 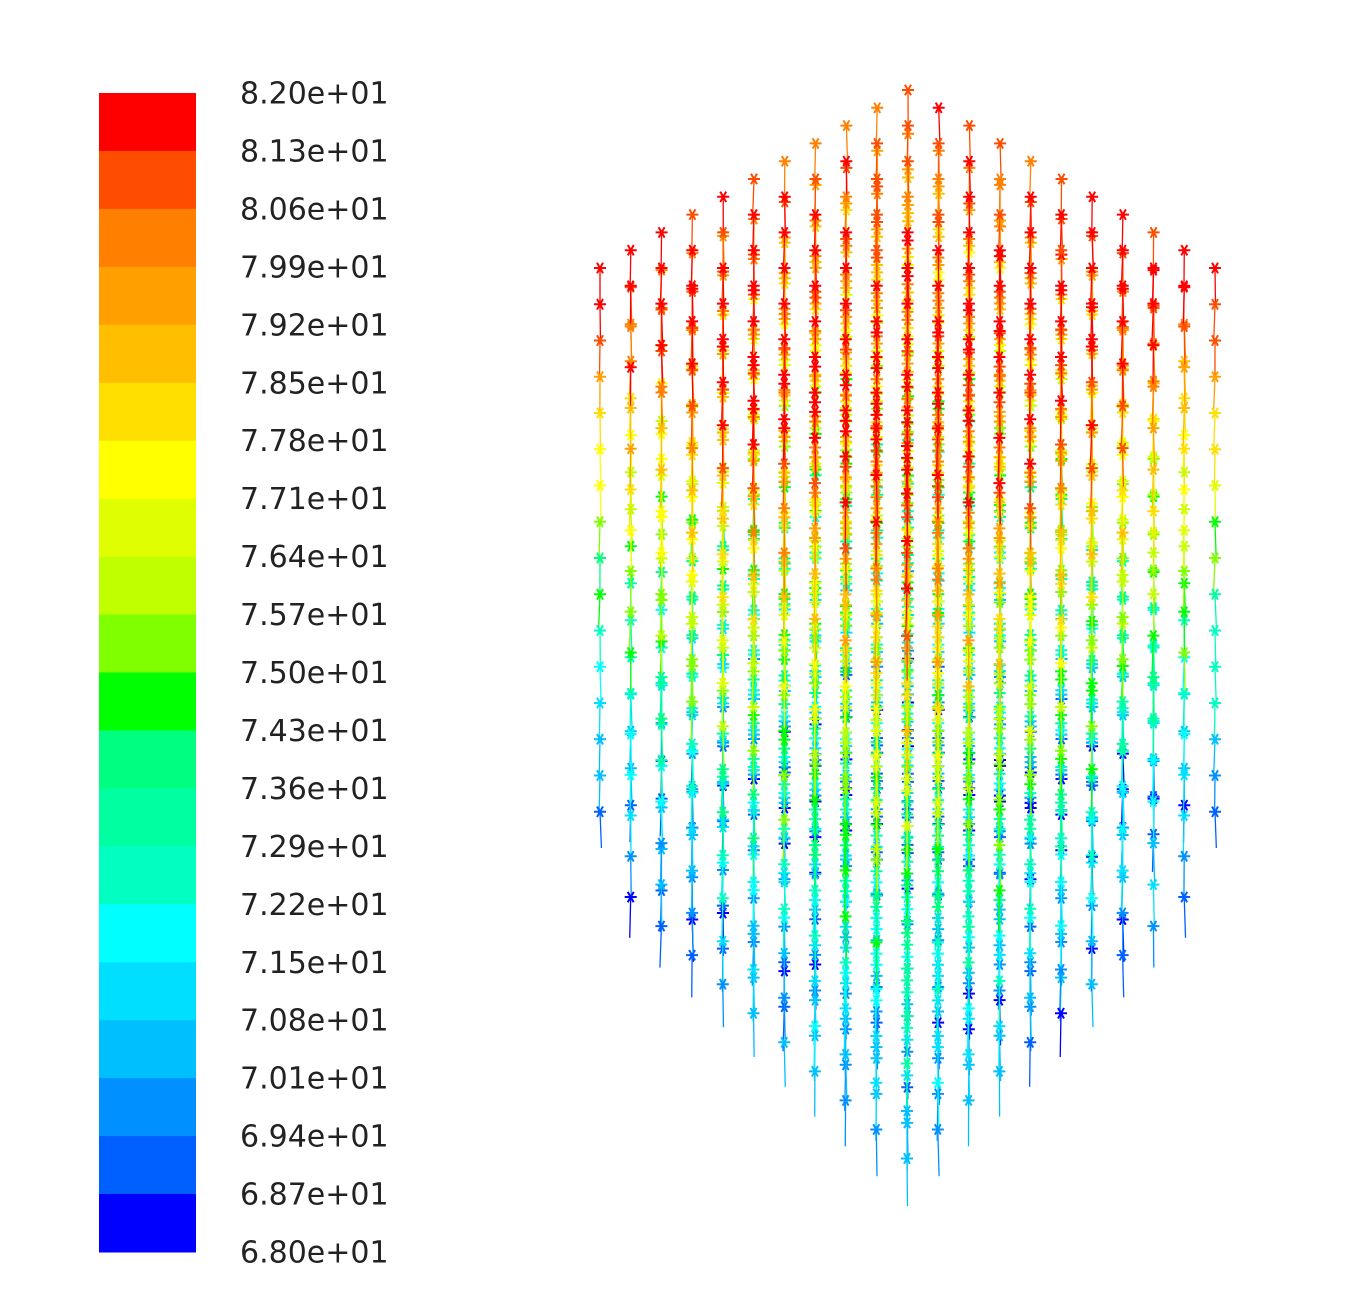 I want to click on tick-label: 7.01e+01, so click(x=314, y=1079).